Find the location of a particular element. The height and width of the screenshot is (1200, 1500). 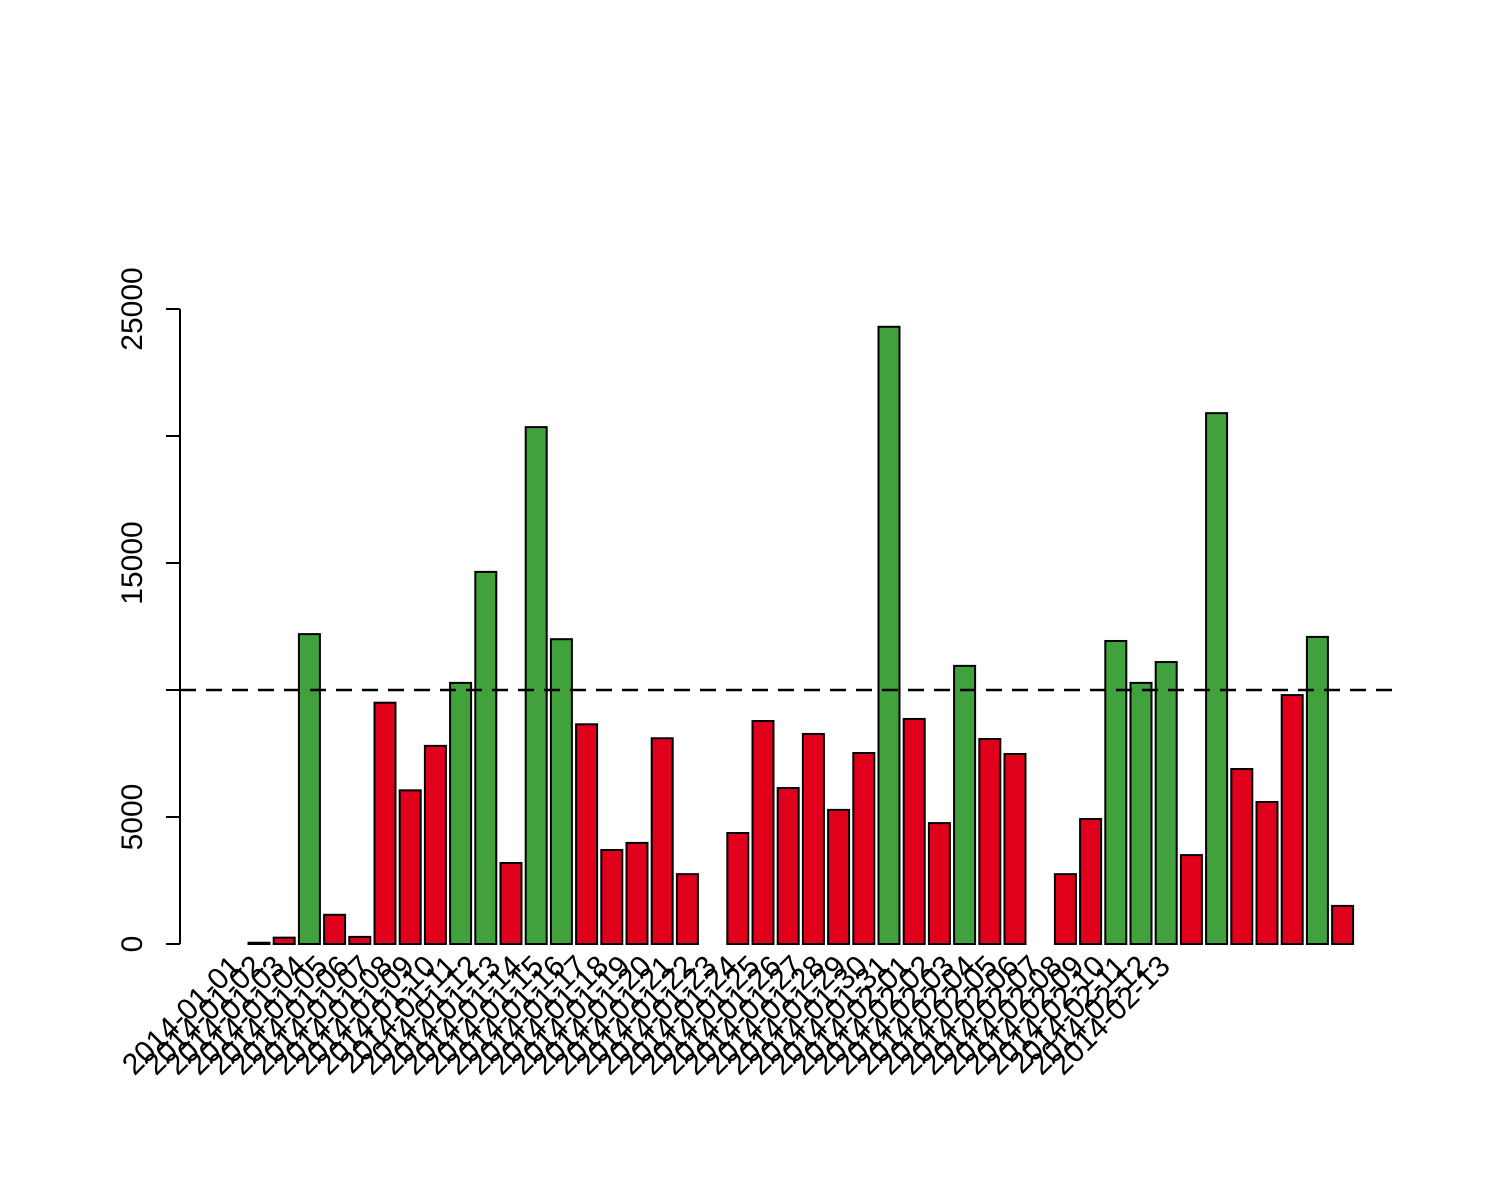

y-tick-label: 25000 is located at coordinates (132, 308).